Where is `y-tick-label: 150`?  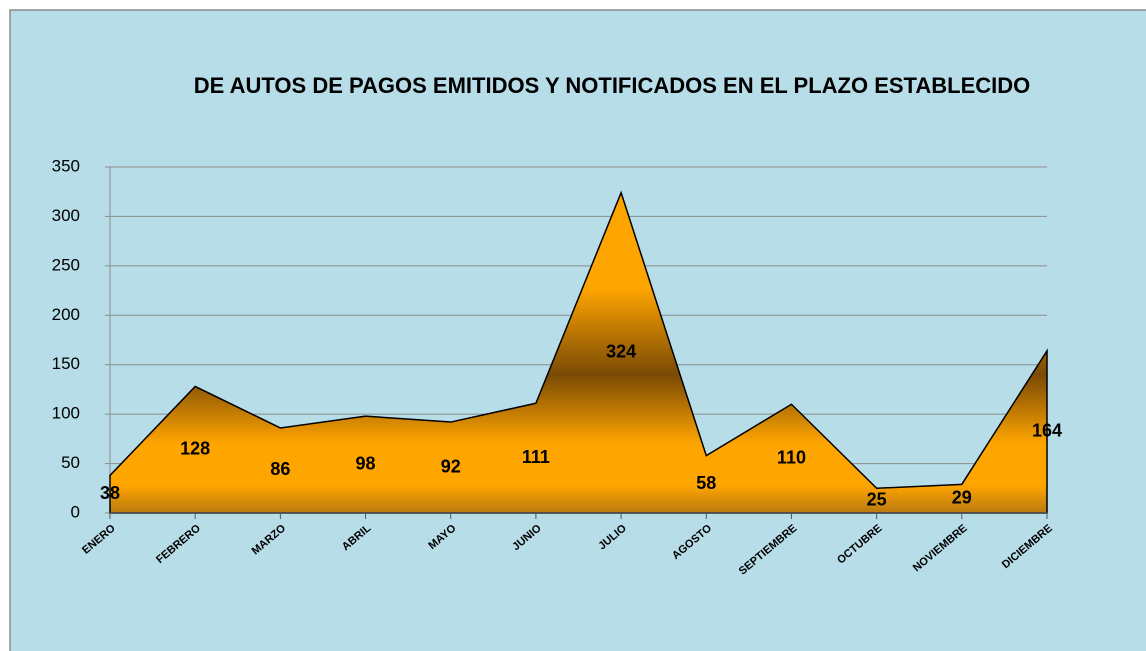 y-tick-label: 150 is located at coordinates (66, 363).